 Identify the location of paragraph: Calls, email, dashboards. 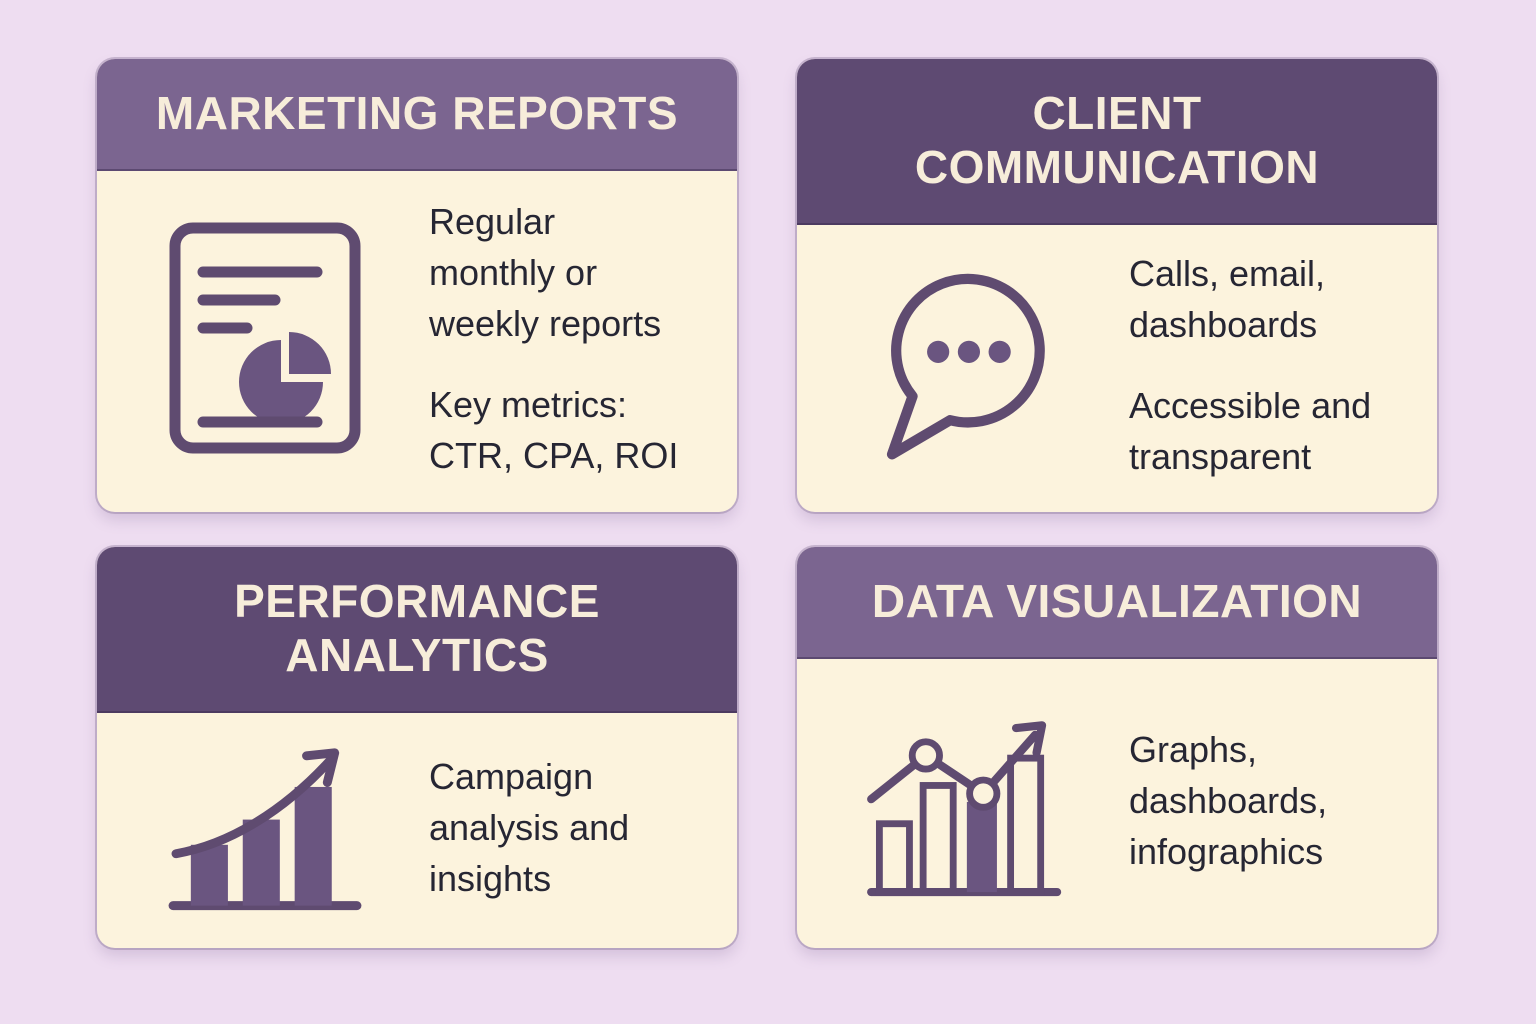
(1263, 299).